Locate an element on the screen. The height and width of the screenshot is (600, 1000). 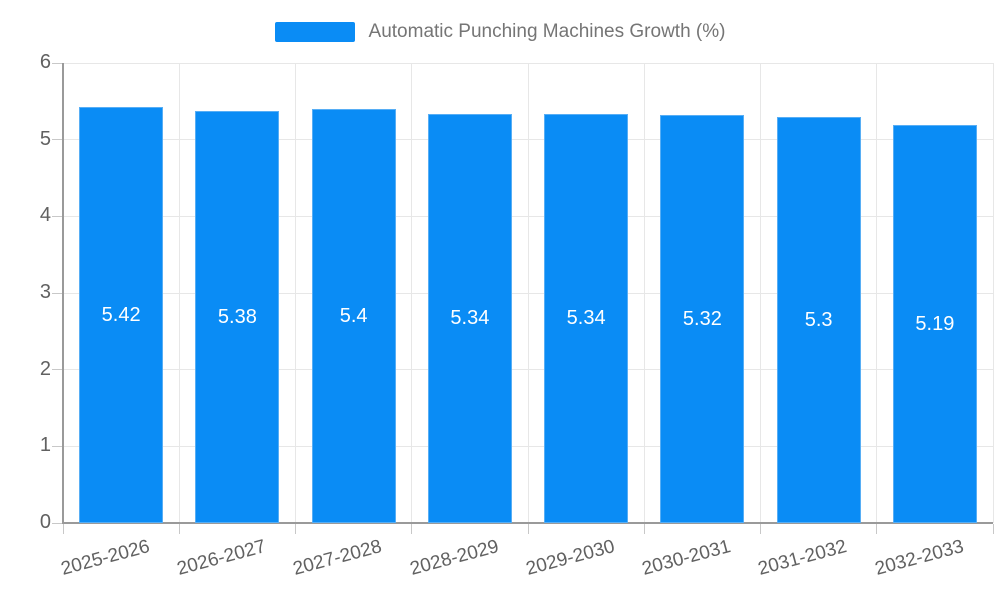
x-tick-label: 2029-2030 is located at coordinates (570, 558).